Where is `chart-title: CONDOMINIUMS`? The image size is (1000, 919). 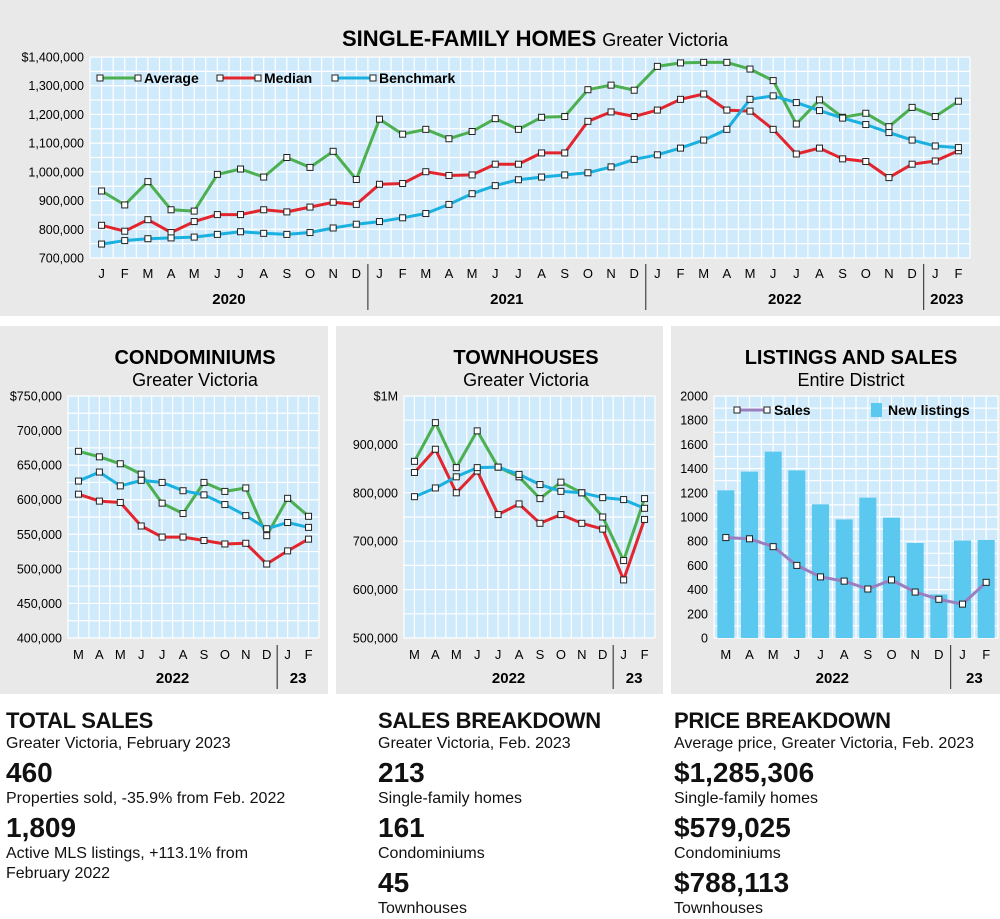
chart-title: CONDOMINIUMS is located at coordinates (194, 358).